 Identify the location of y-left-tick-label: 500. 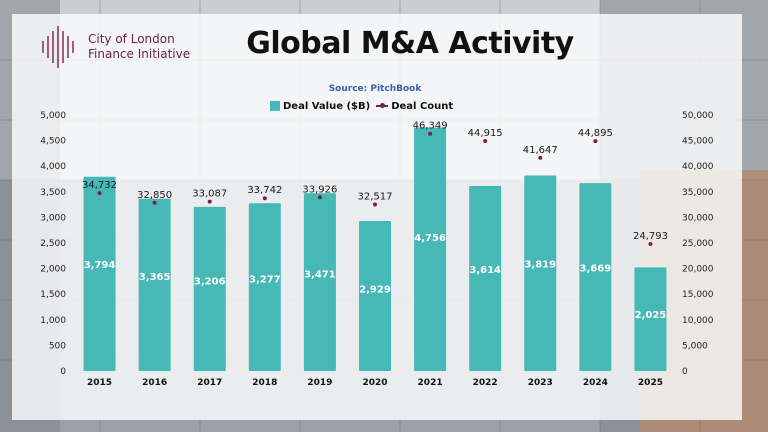
(57, 346).